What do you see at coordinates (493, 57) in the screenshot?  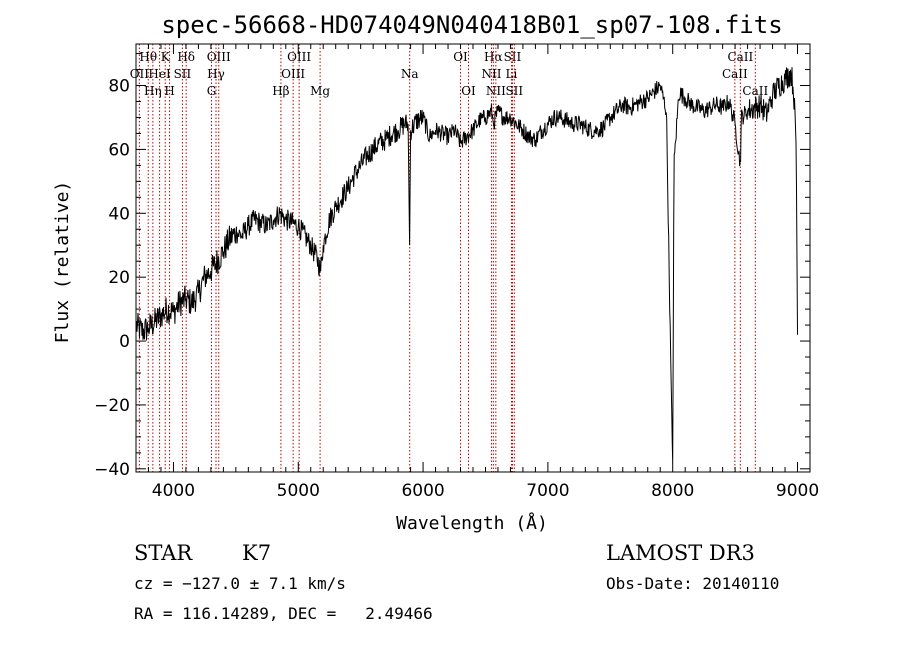 I see `spectral-line-label: Hα` at bounding box center [493, 57].